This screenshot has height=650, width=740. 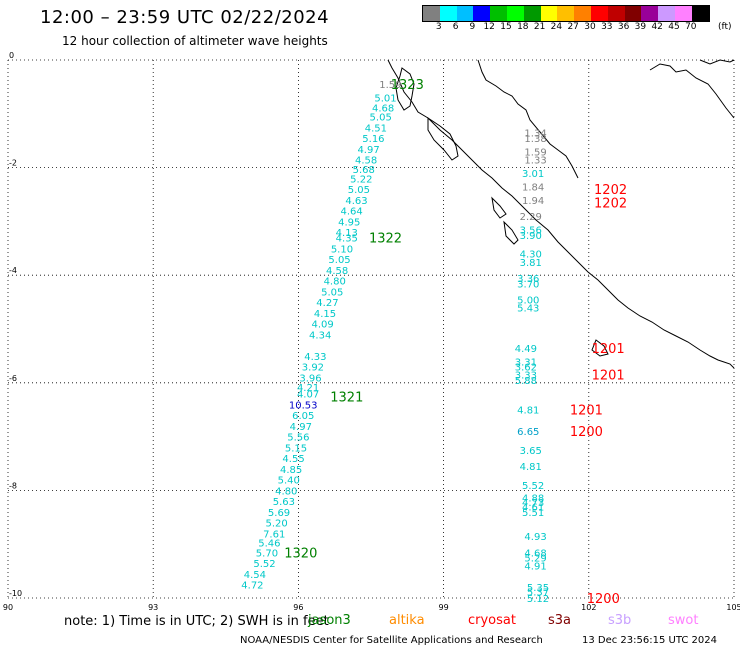 I want to click on wave-height-value: 3.90, so click(x=531, y=236).